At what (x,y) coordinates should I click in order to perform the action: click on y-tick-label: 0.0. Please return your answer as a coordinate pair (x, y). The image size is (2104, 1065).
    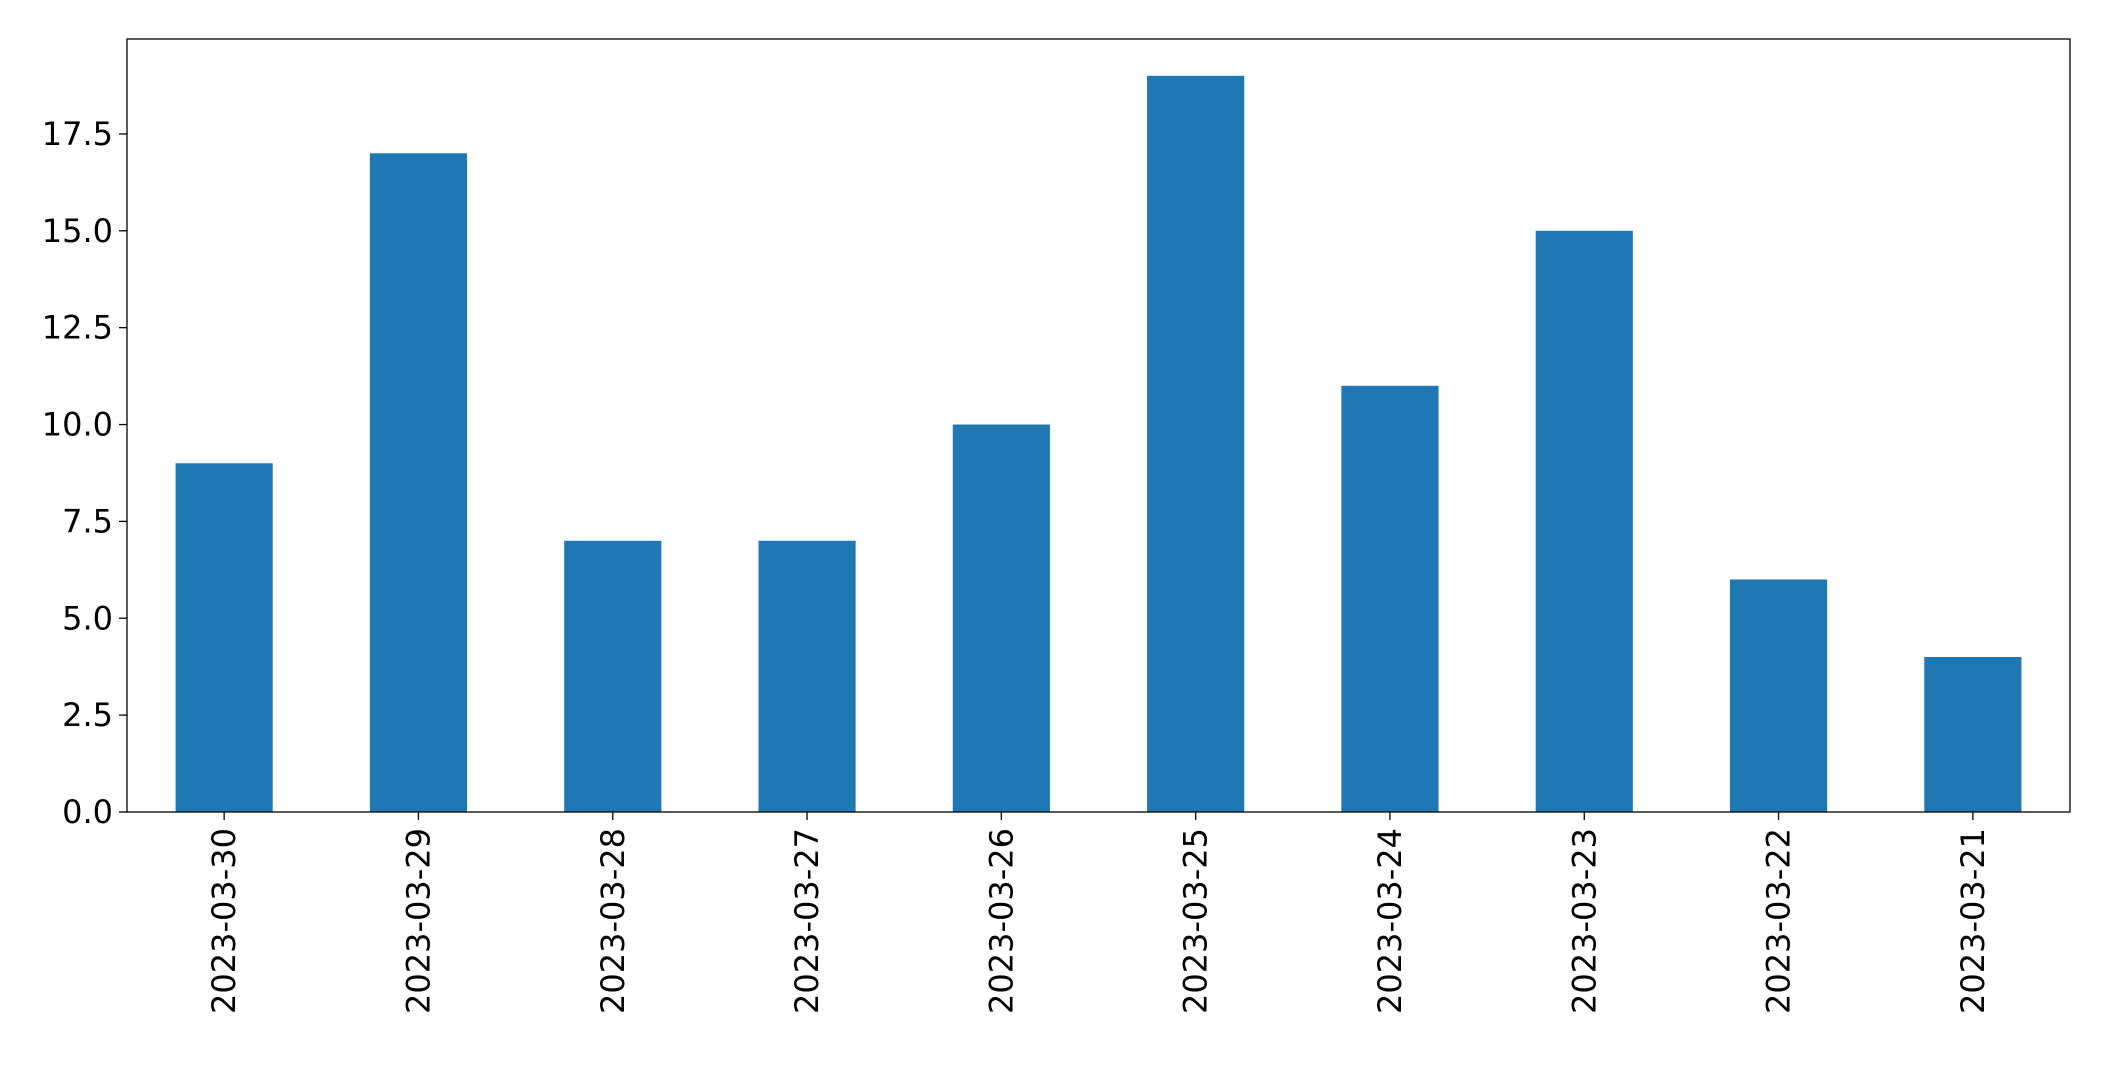
    Looking at the image, I should click on (87, 812).